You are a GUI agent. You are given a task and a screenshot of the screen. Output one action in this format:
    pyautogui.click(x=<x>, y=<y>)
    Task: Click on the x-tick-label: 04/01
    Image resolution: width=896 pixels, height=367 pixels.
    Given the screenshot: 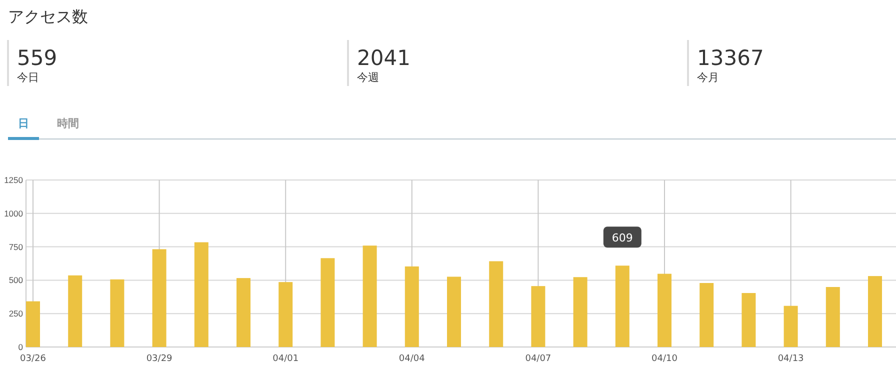 What is the action you would take?
    pyautogui.click(x=285, y=359)
    